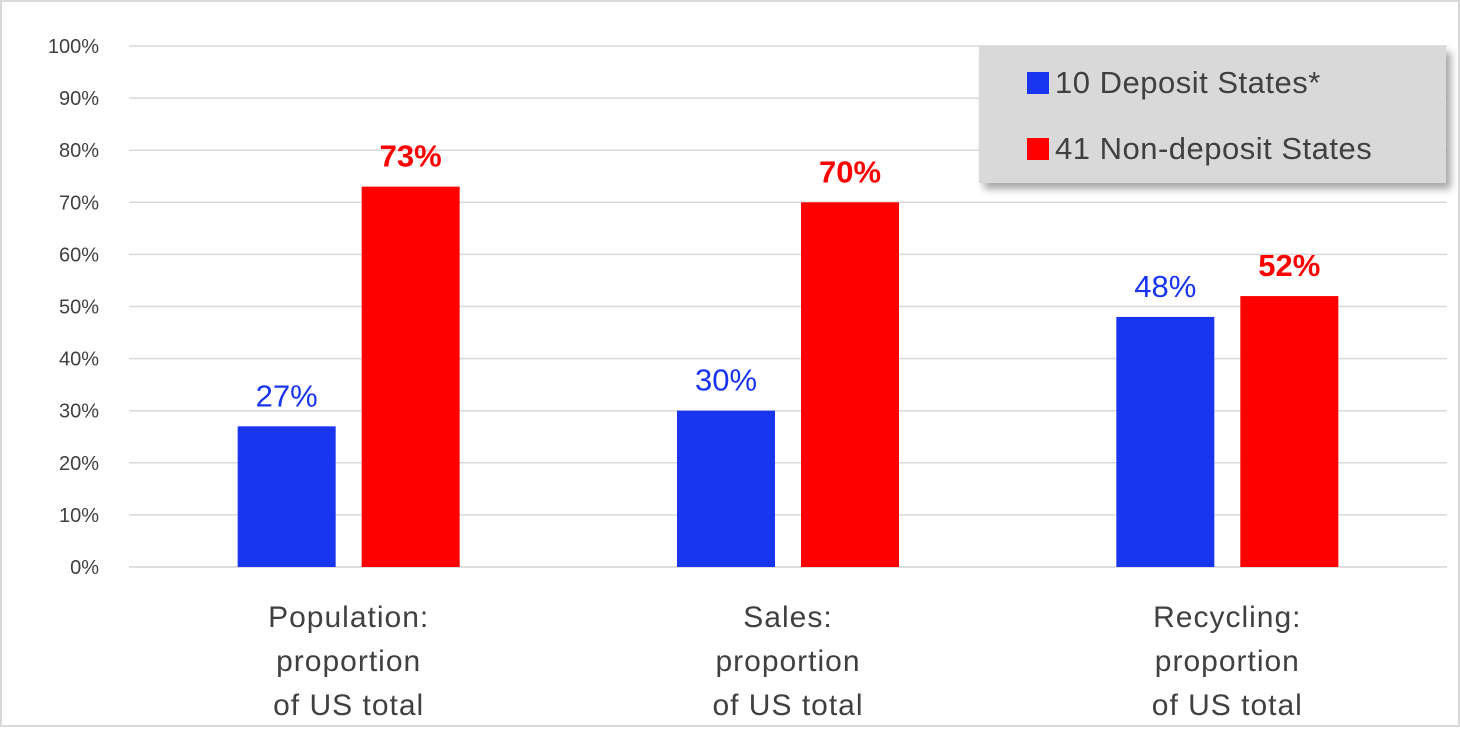 The width and height of the screenshot is (1460, 729). I want to click on y-tick-label: 100%, so click(73, 47).